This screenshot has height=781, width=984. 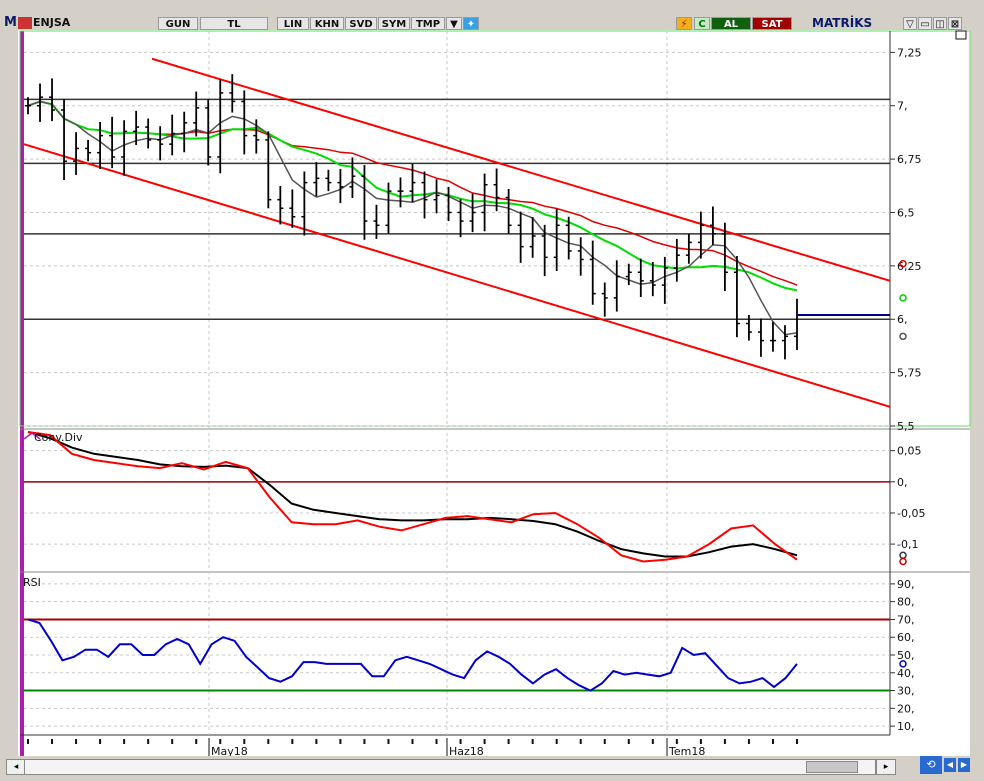 I want to click on symbol-label: ENJSA, so click(x=52, y=22).